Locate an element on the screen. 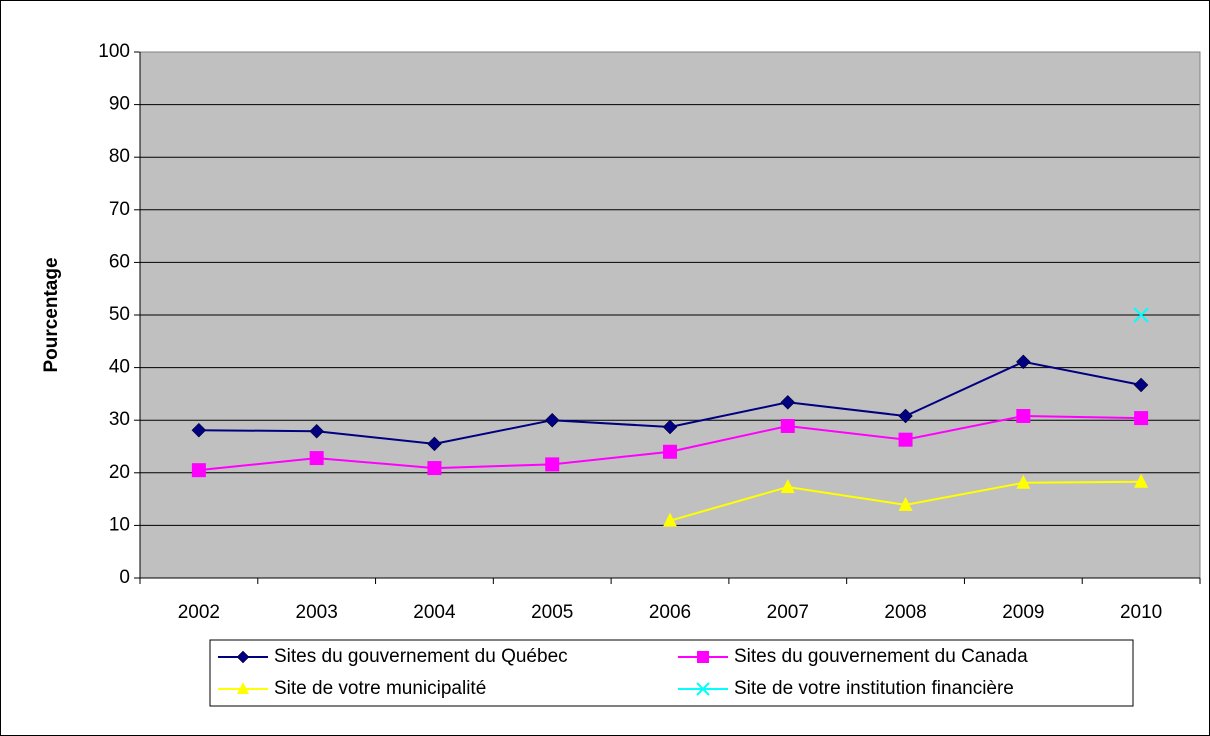  y-tick-label: 100 is located at coordinates (114, 51).